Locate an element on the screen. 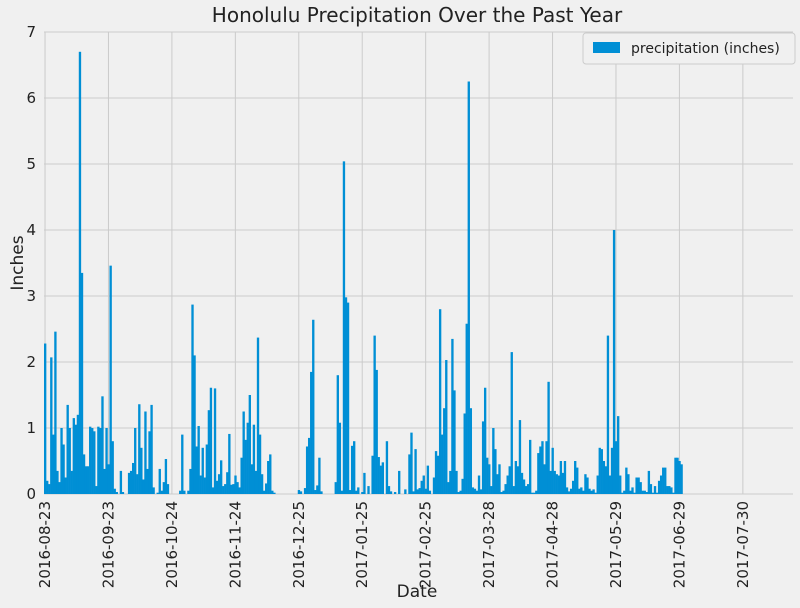 The image size is (800, 608). y-tick-label: 7 is located at coordinates (31, 32).